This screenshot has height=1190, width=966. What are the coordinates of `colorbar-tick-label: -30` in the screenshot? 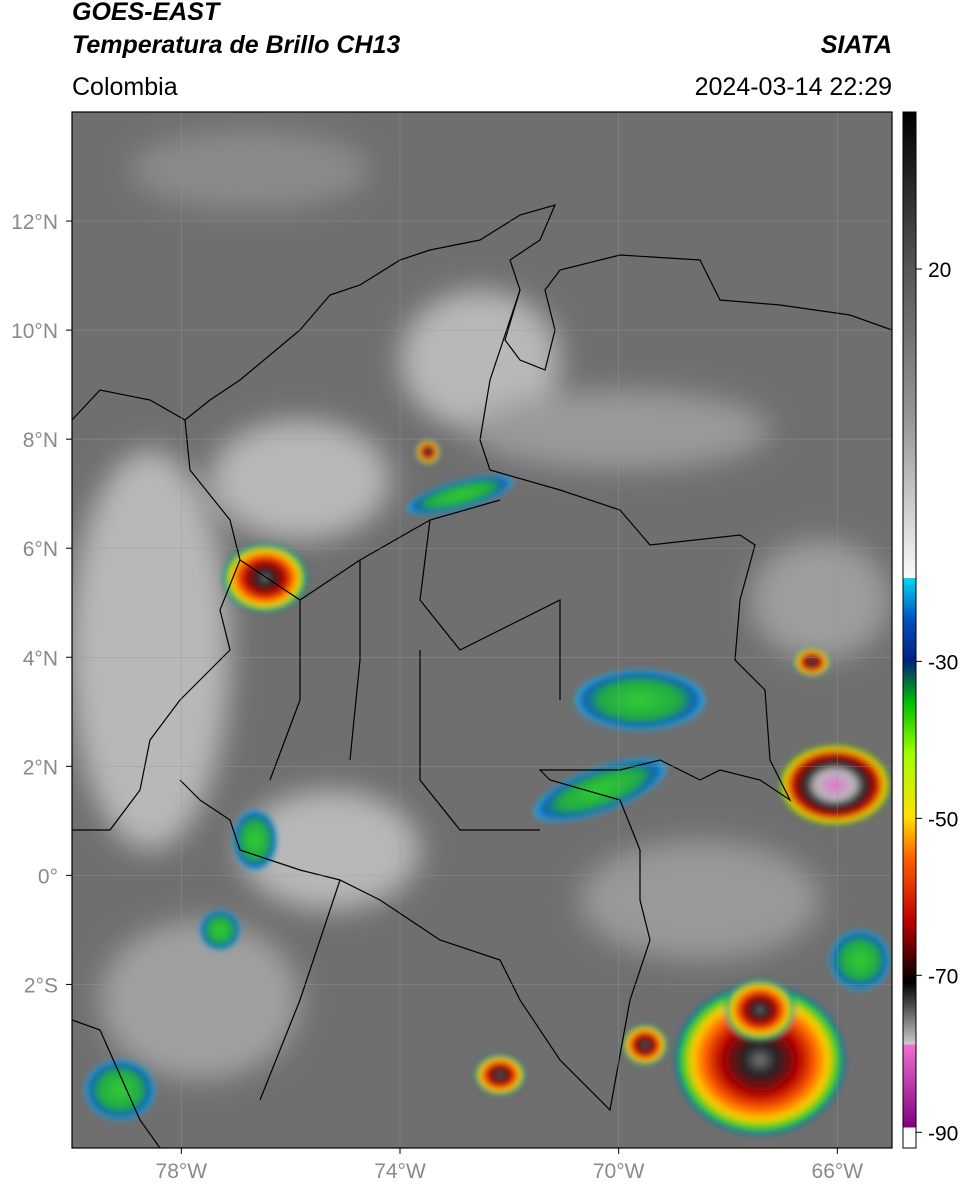 It's located at (943, 662).